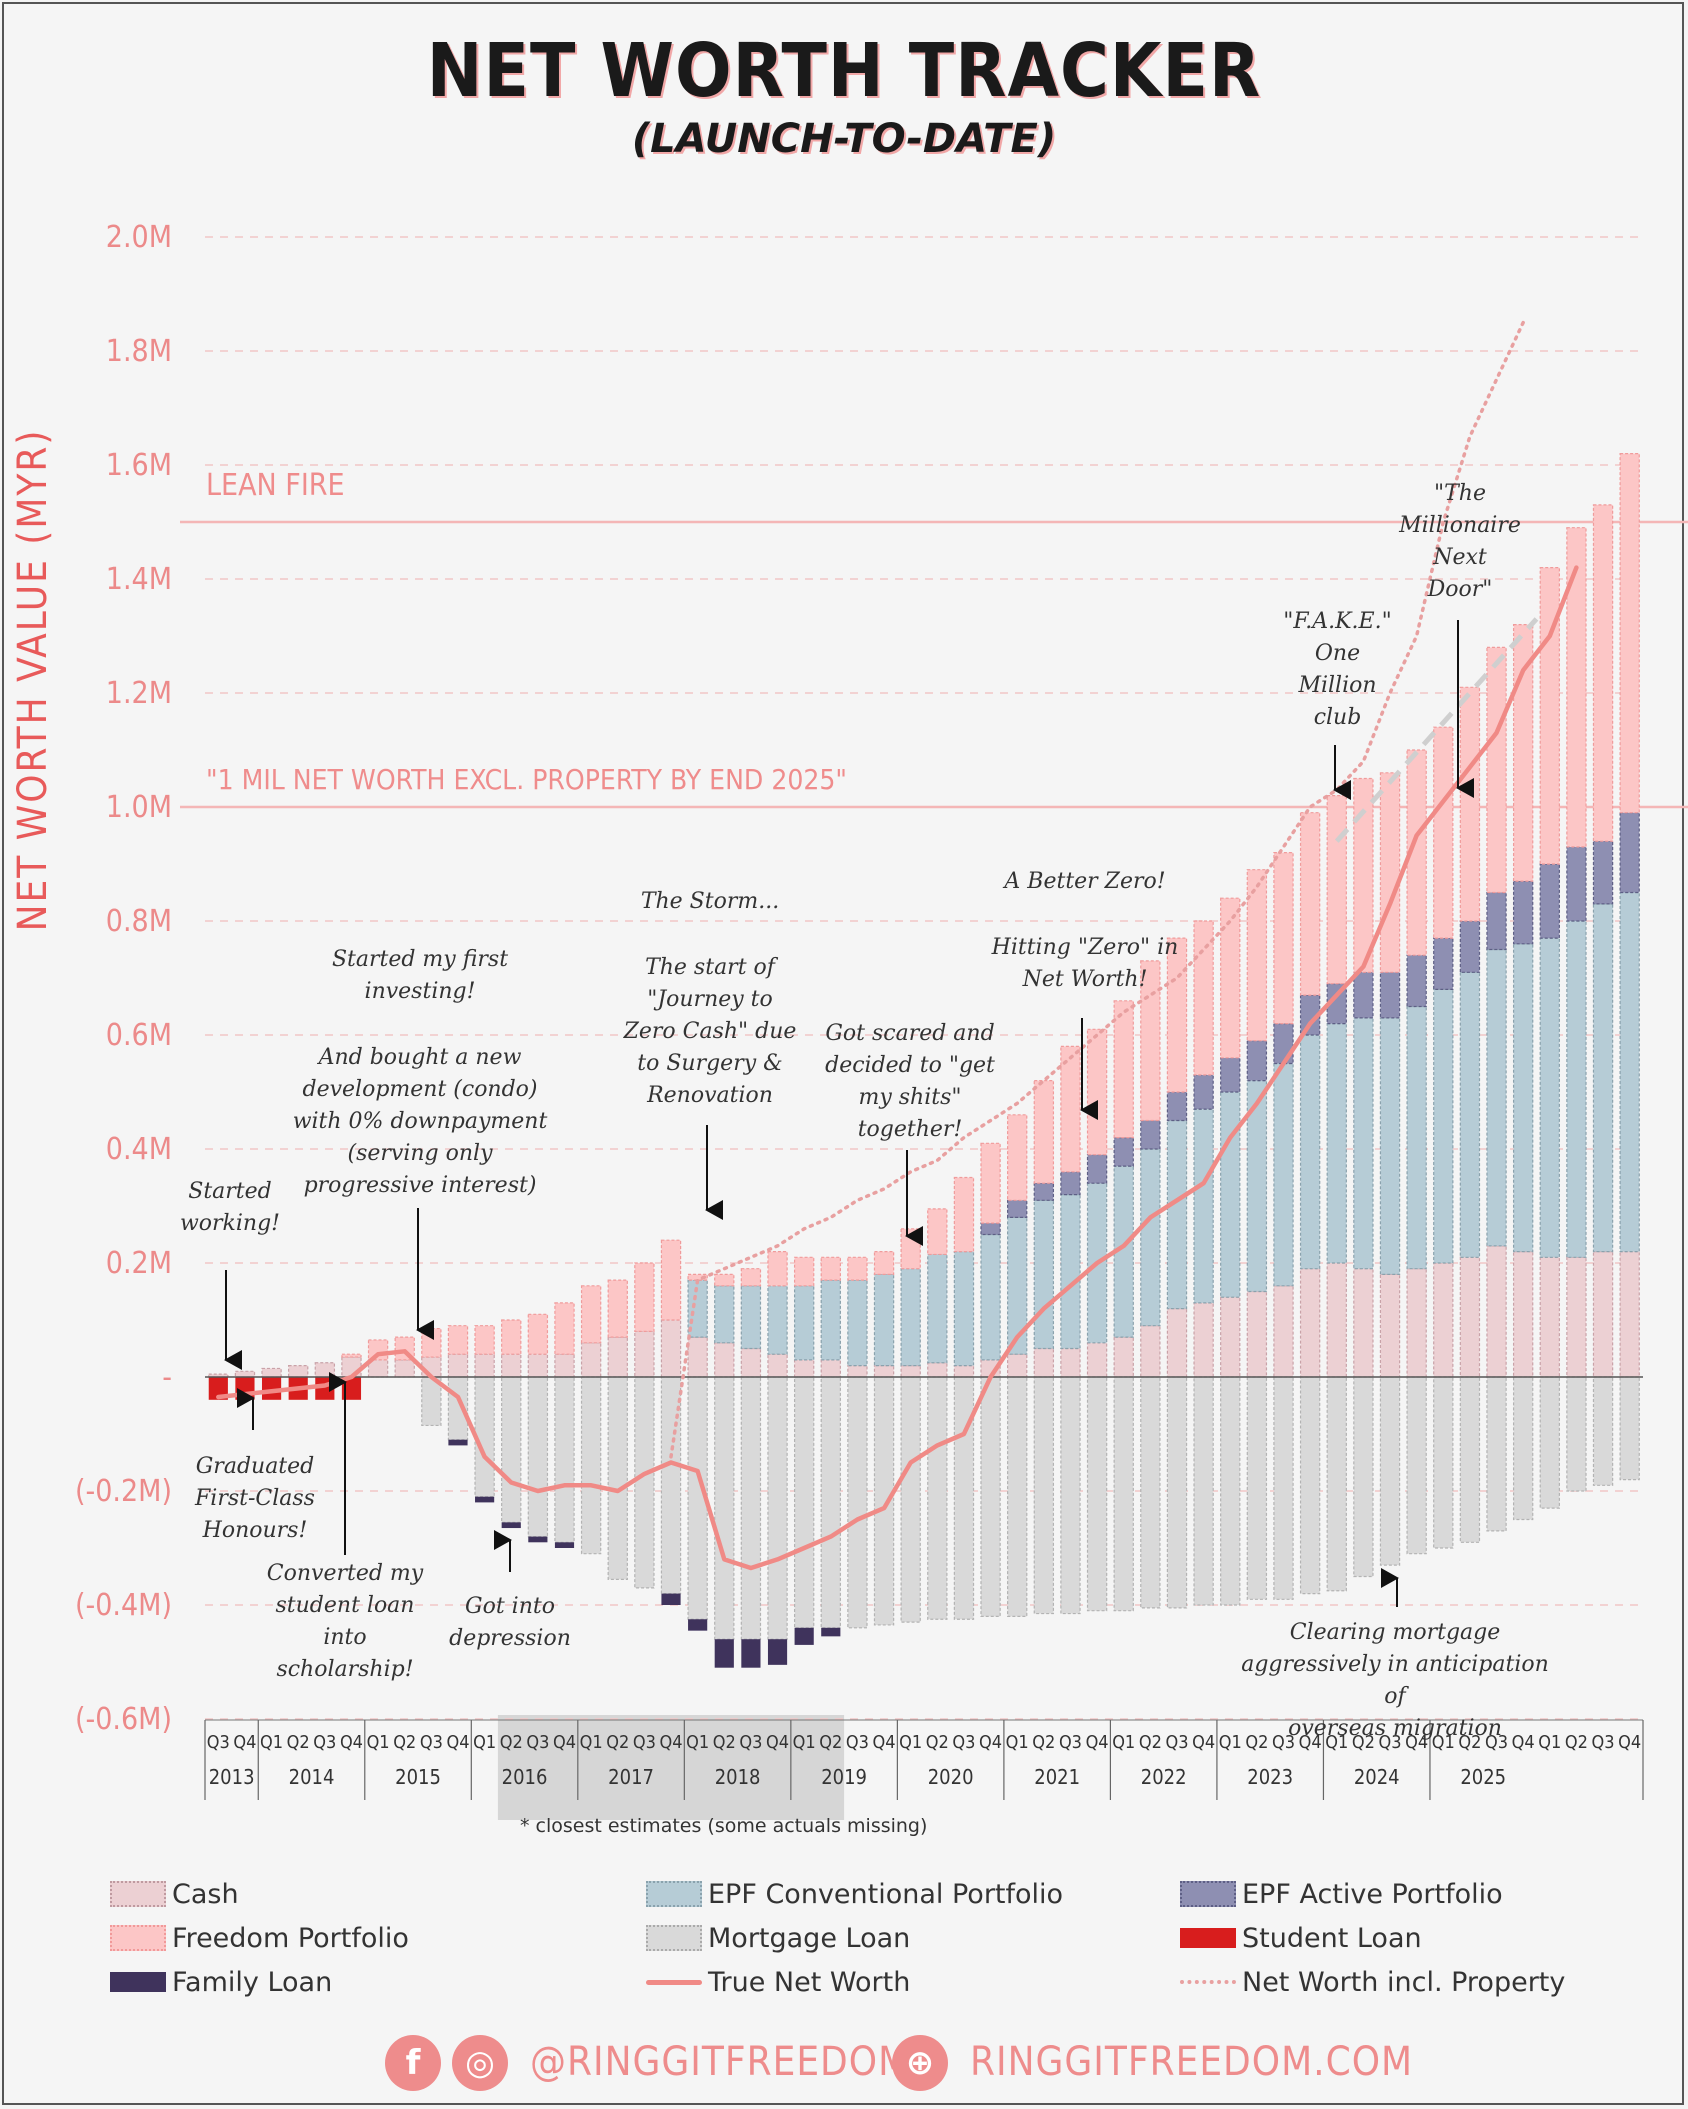 The height and width of the screenshot is (2109, 1688). What do you see at coordinates (671, 1767) in the screenshot?
I see `estimate-shade` at bounding box center [671, 1767].